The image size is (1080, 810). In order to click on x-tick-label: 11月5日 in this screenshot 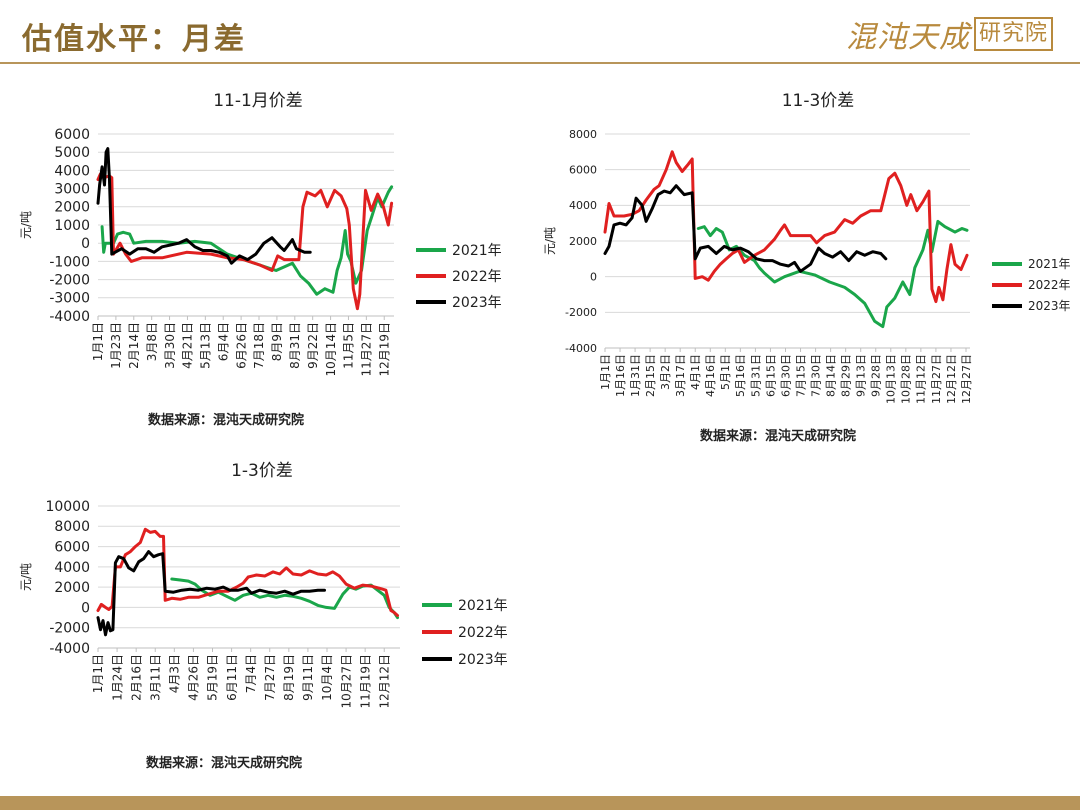, I will do `click(349, 345)`.